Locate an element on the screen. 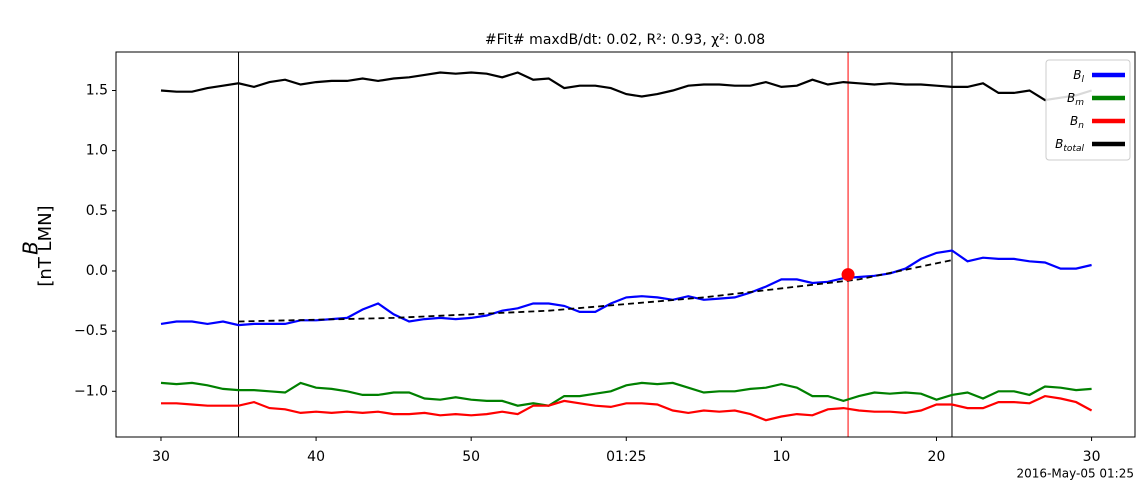 The width and height of the screenshot is (1145, 491). y-axis-label: B is located at coordinates (31, 248).